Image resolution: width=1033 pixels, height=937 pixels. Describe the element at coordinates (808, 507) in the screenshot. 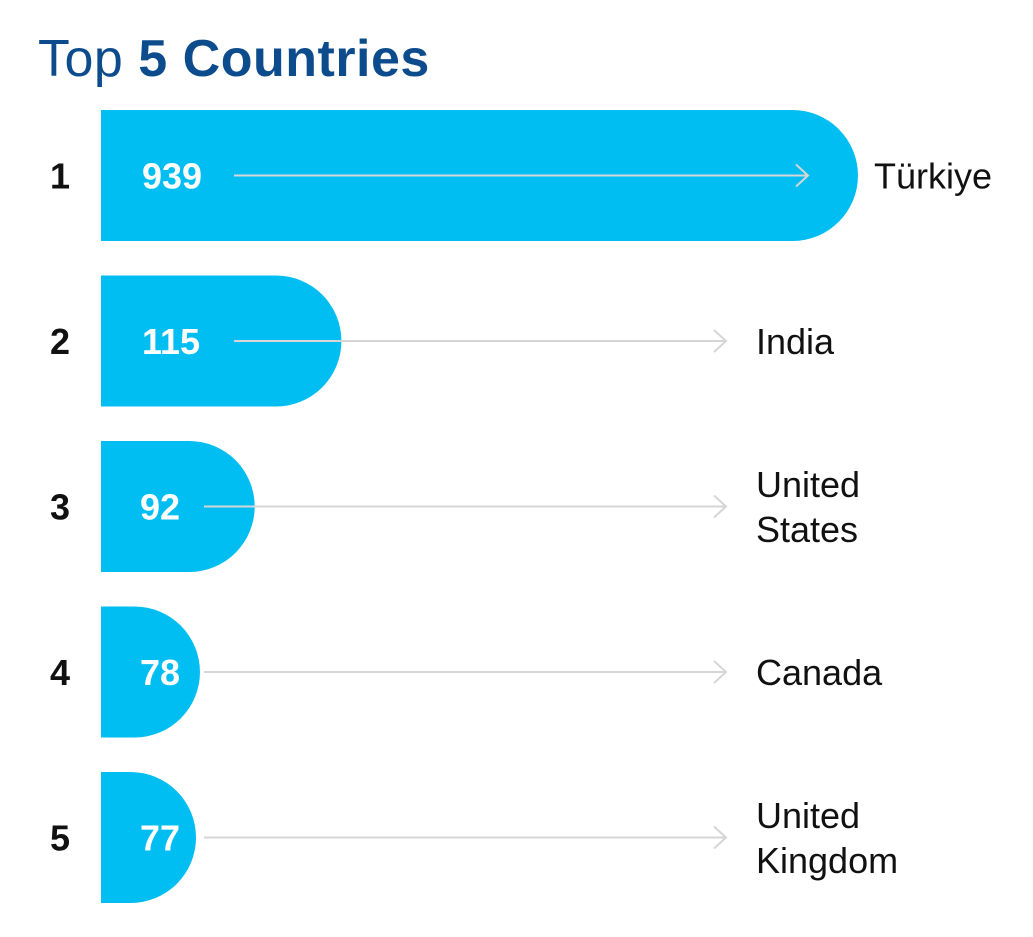

I see `country-label-3: United States` at that location.